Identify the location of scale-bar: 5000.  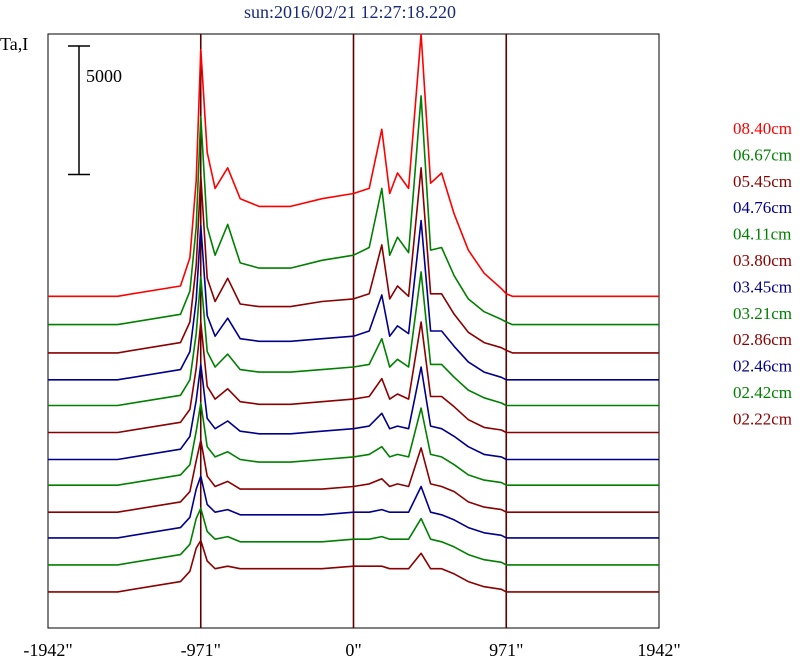
(95, 110).